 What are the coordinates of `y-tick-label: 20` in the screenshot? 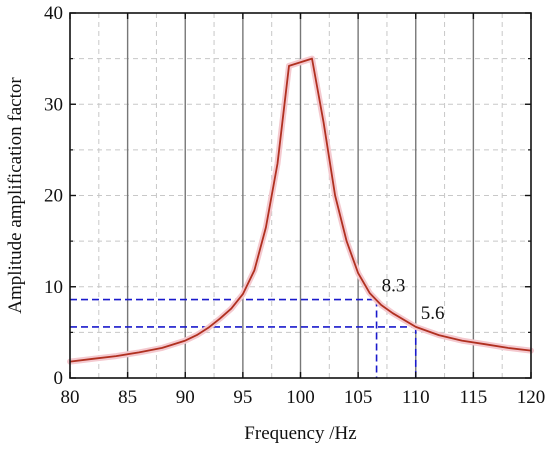 It's located at (53, 196).